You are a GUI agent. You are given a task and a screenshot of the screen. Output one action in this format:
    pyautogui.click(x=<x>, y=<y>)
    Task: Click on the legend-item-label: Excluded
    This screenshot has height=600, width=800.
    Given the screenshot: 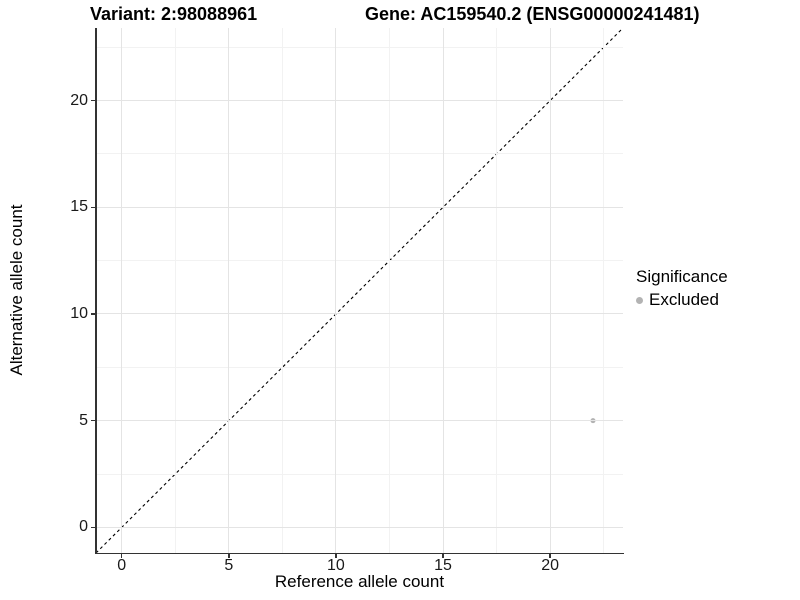 What is the action you would take?
    pyautogui.click(x=684, y=299)
    